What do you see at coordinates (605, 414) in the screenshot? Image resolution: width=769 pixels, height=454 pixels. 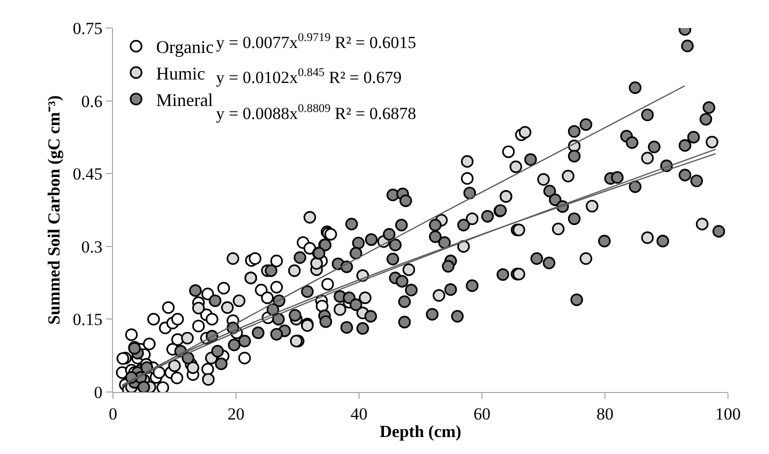 I see `x-tick-label: 80` at bounding box center [605, 414].